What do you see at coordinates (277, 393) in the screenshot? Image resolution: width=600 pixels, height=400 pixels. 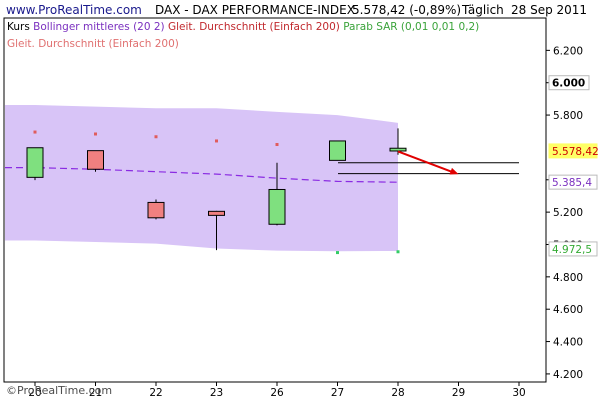 I see `x-tick-label: 26` at bounding box center [277, 393].